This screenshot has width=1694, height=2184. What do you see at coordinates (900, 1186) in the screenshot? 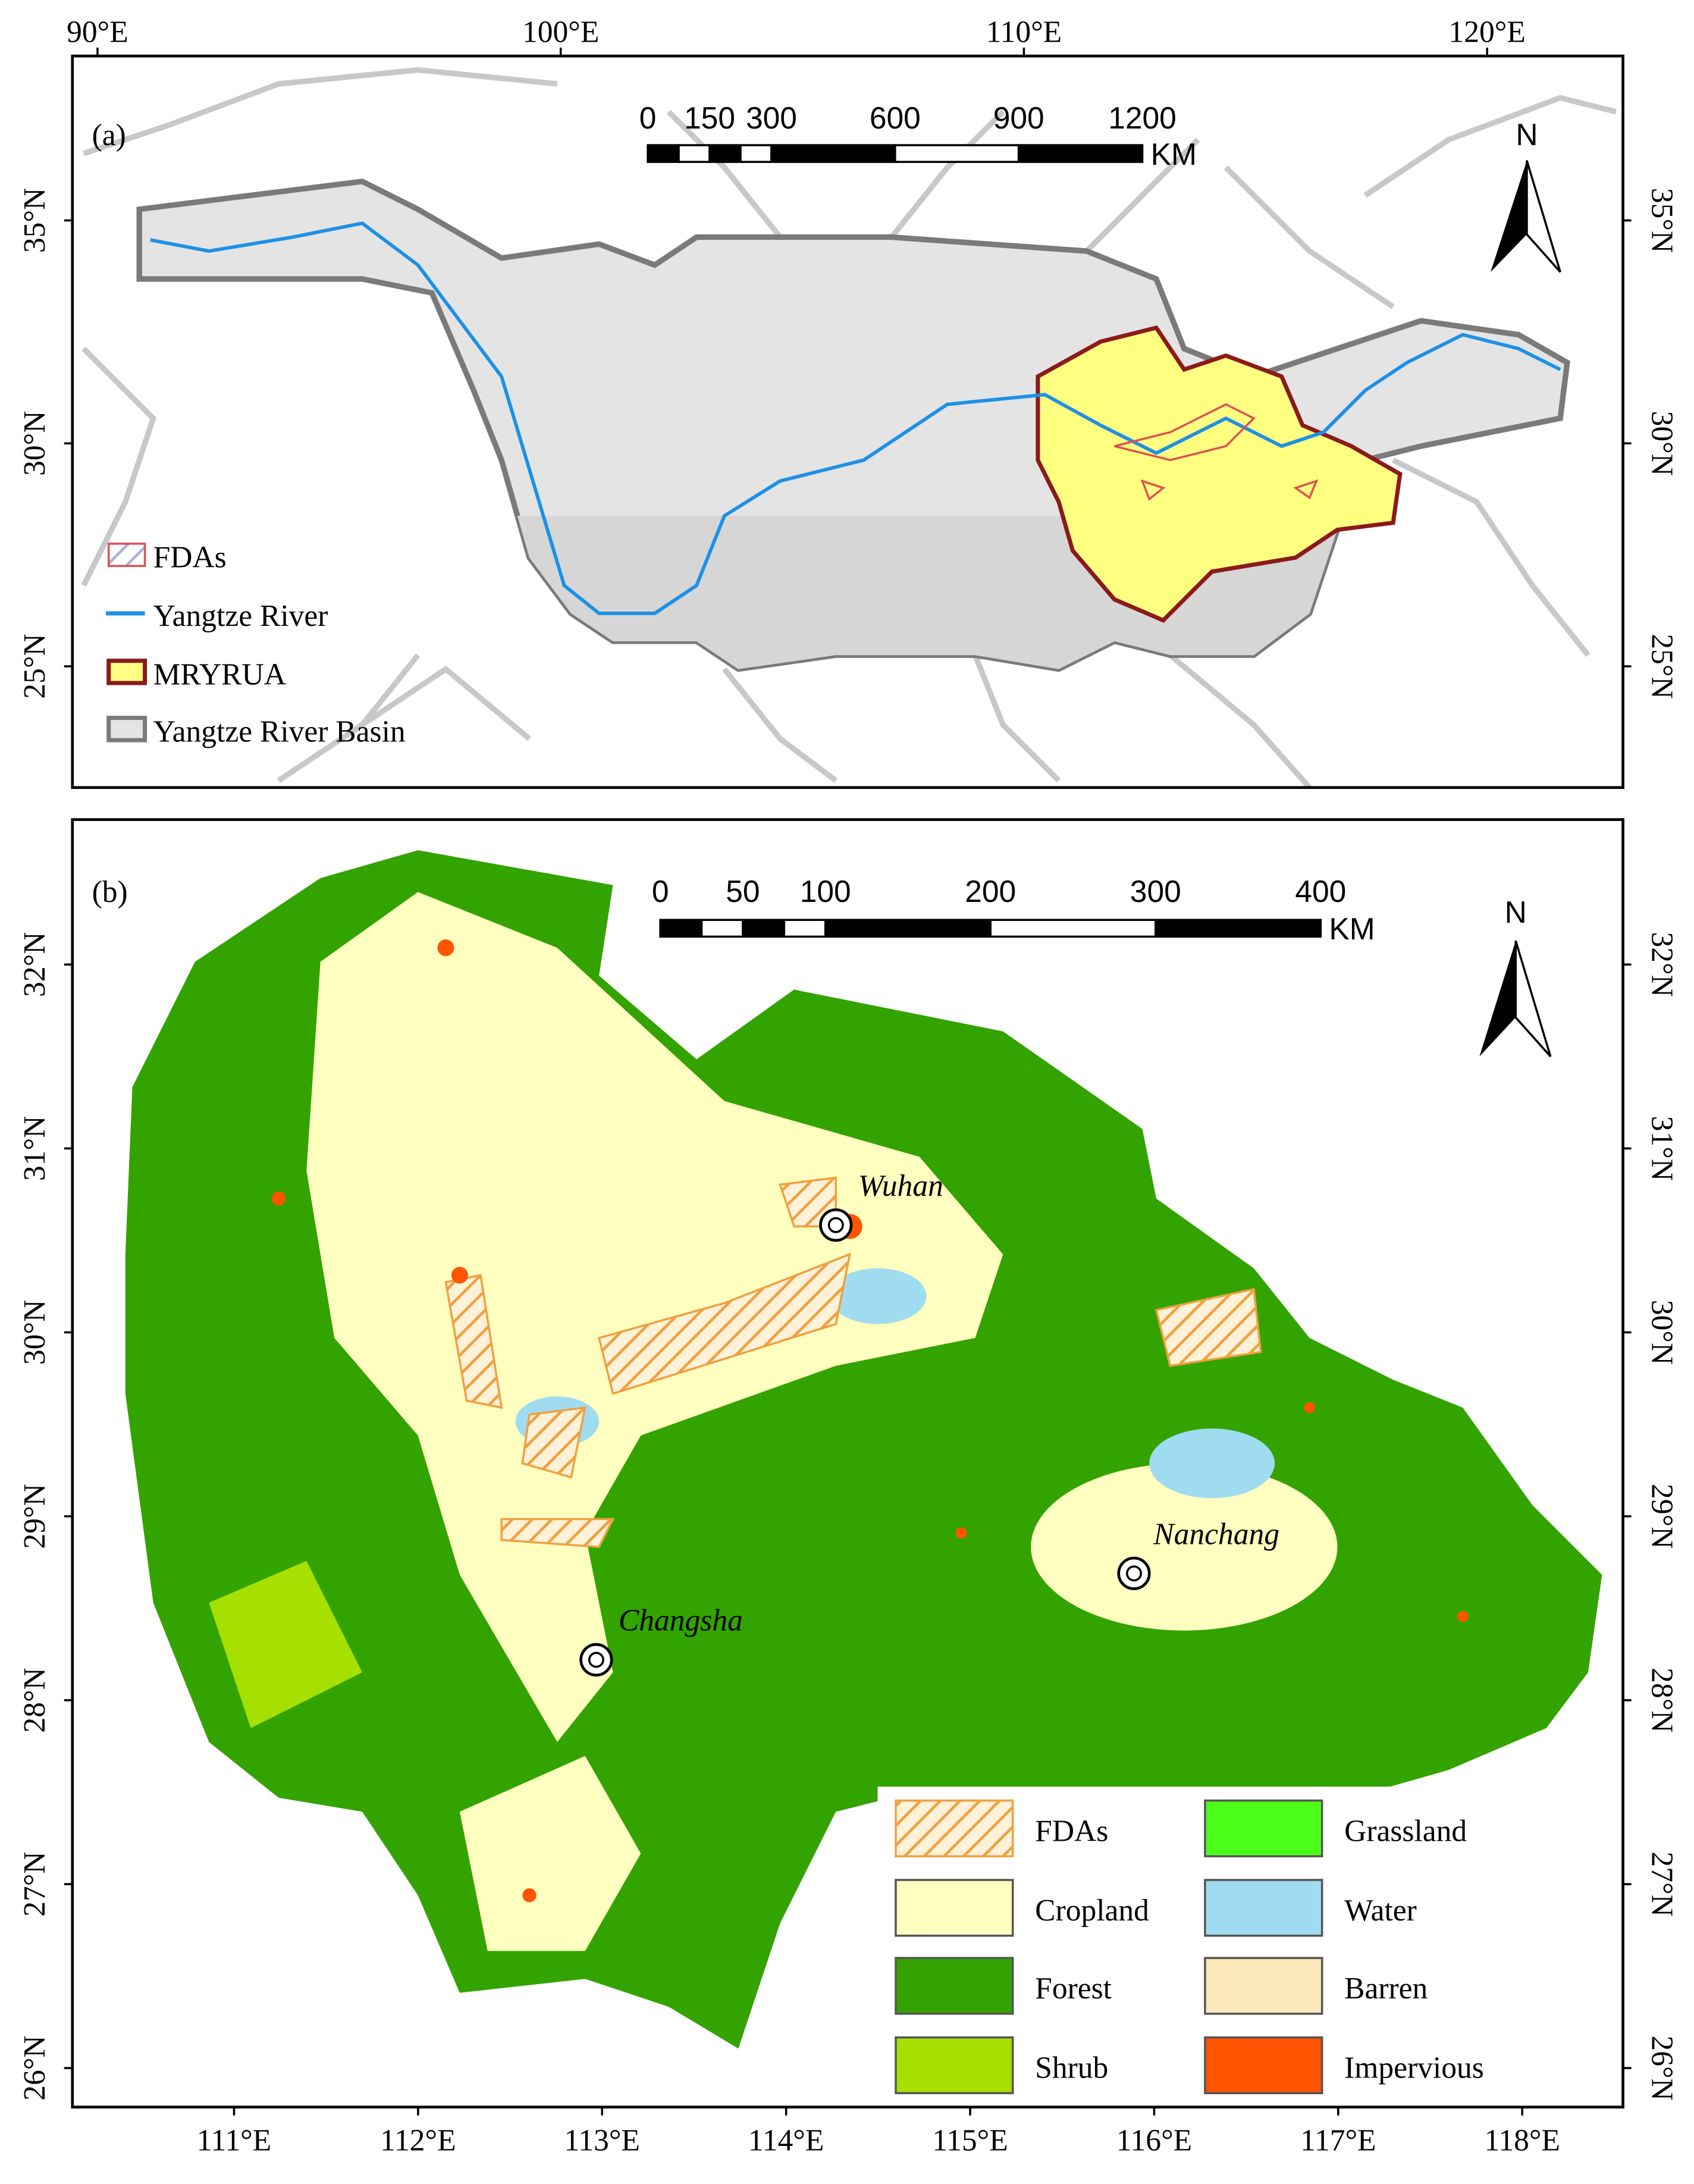
I see `city-label: Wuhan` at bounding box center [900, 1186].